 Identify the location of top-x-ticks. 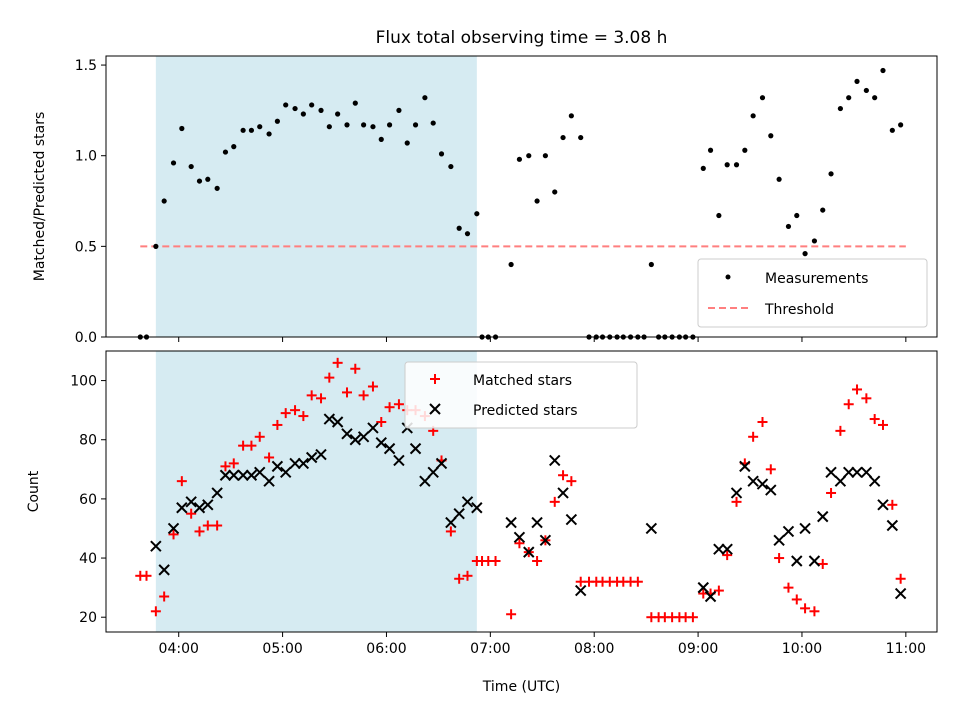
(542, 339).